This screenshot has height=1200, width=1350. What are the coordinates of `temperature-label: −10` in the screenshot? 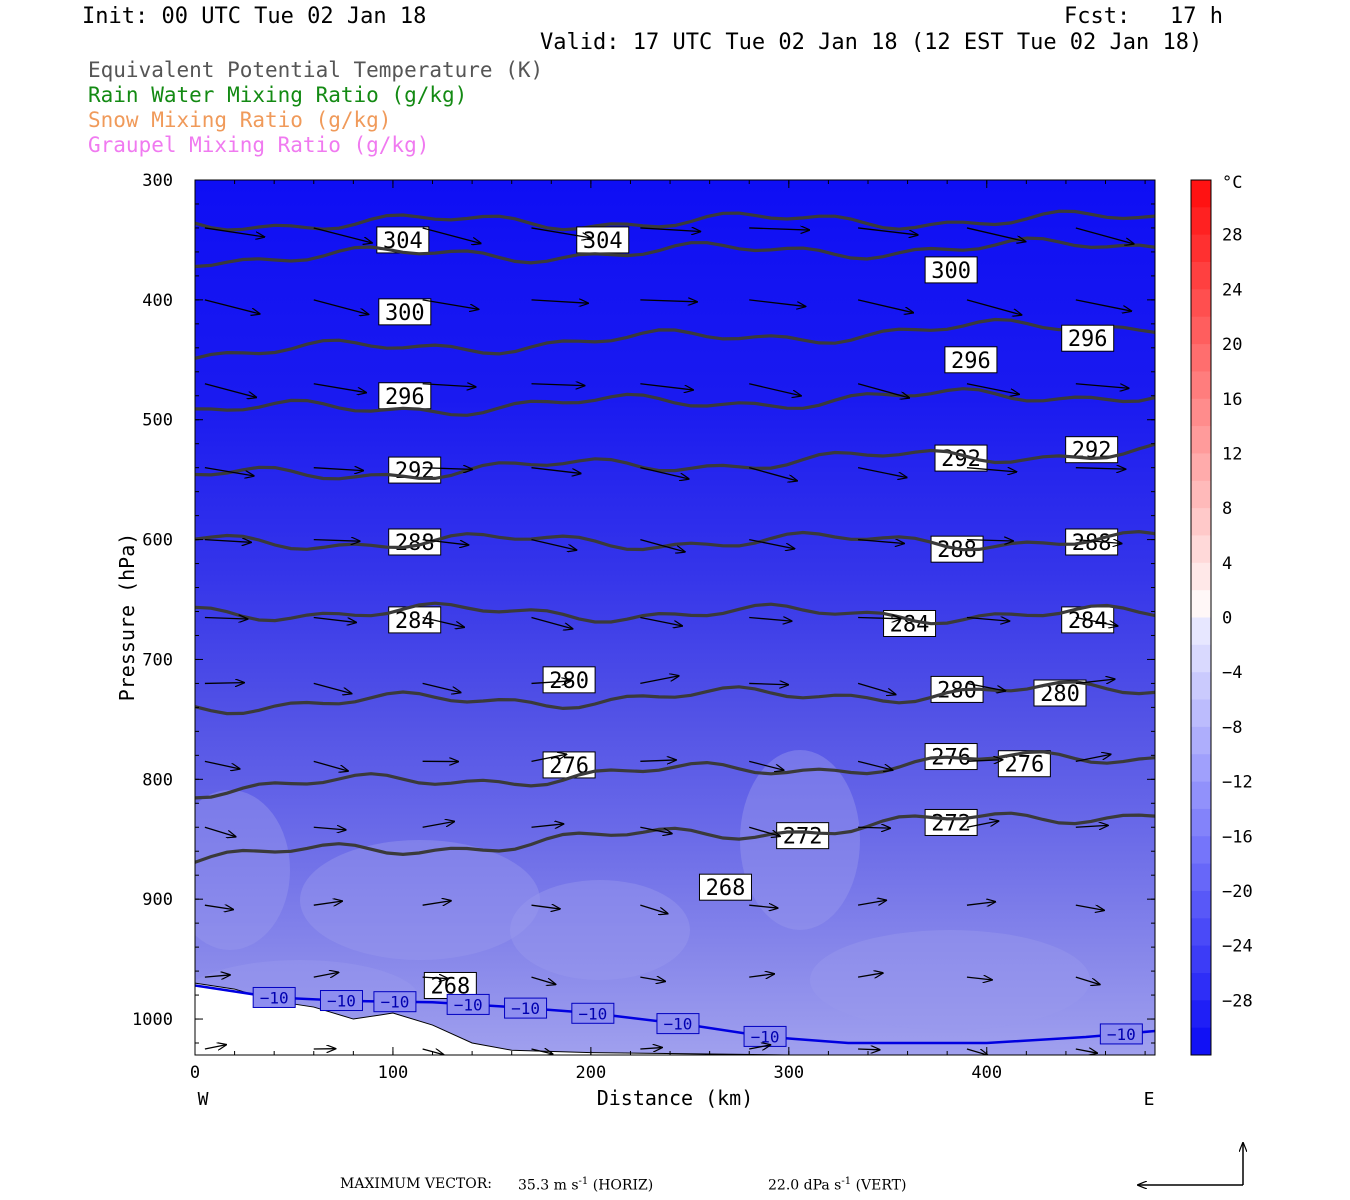 It's located at (1121, 1034).